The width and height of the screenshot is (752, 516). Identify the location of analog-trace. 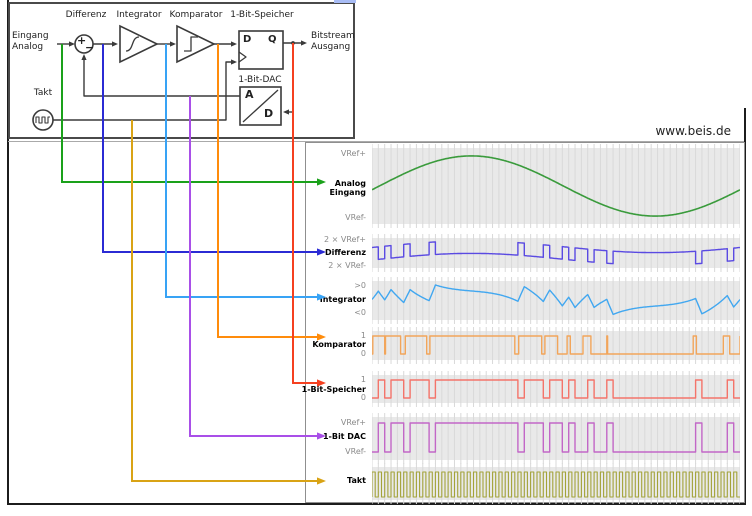
(556, 186).